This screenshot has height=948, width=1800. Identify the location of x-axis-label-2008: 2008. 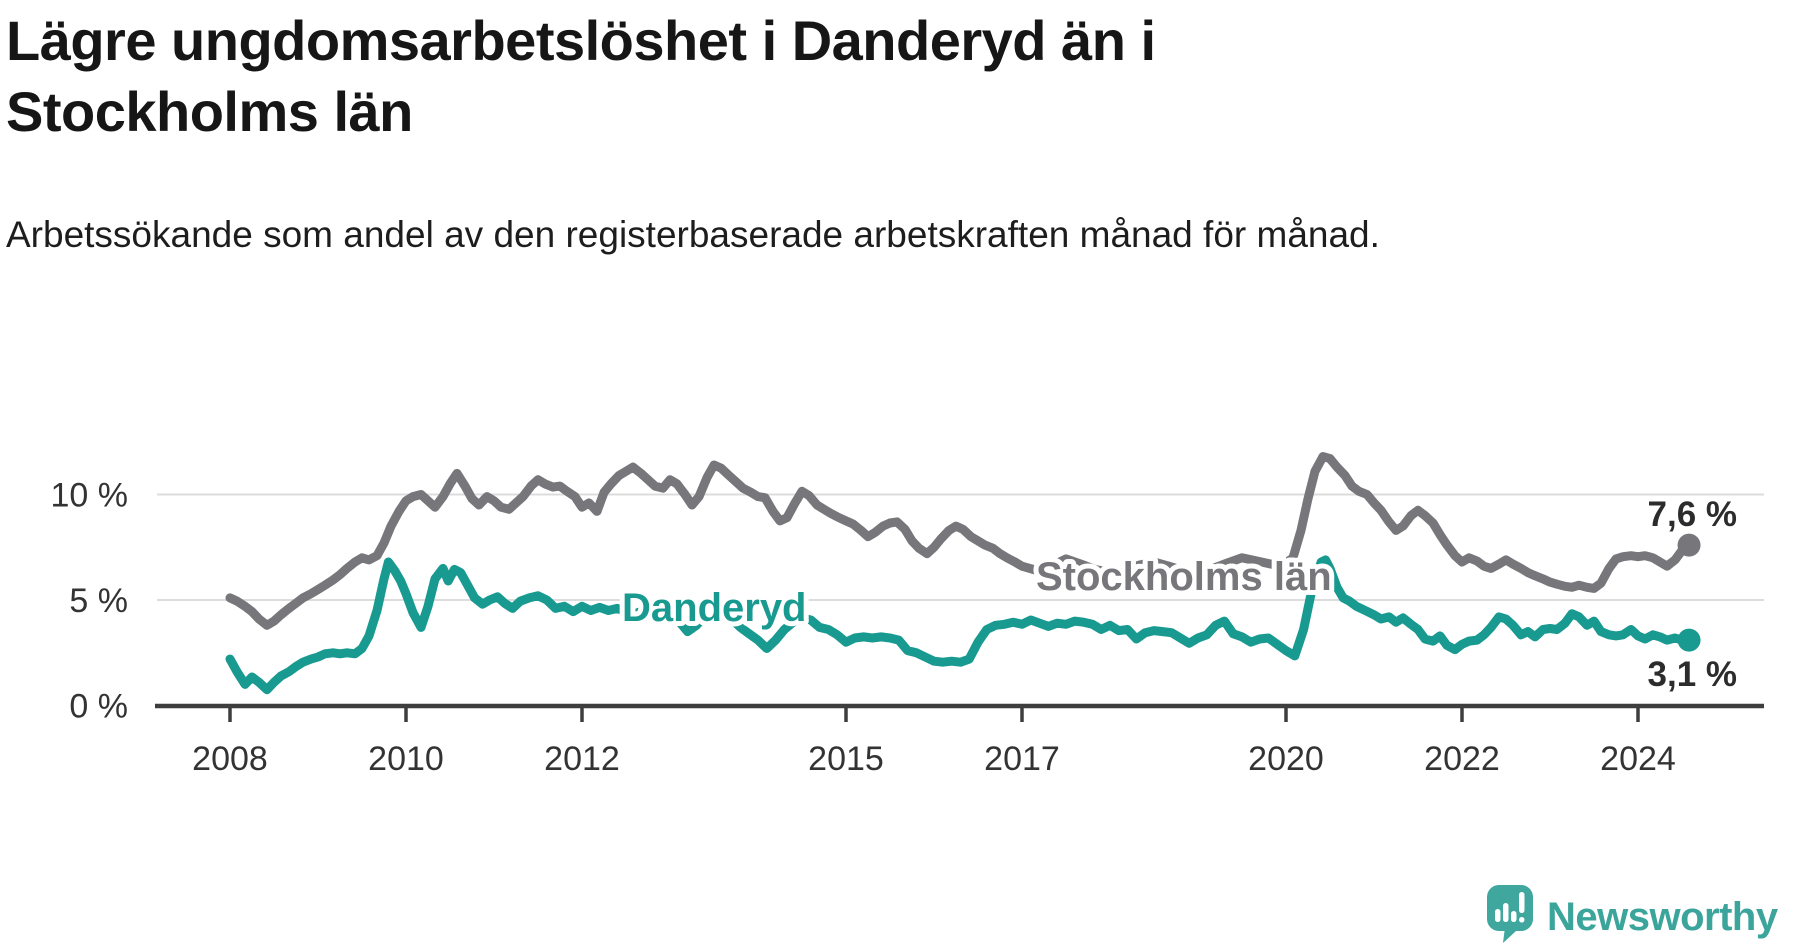
(230, 759).